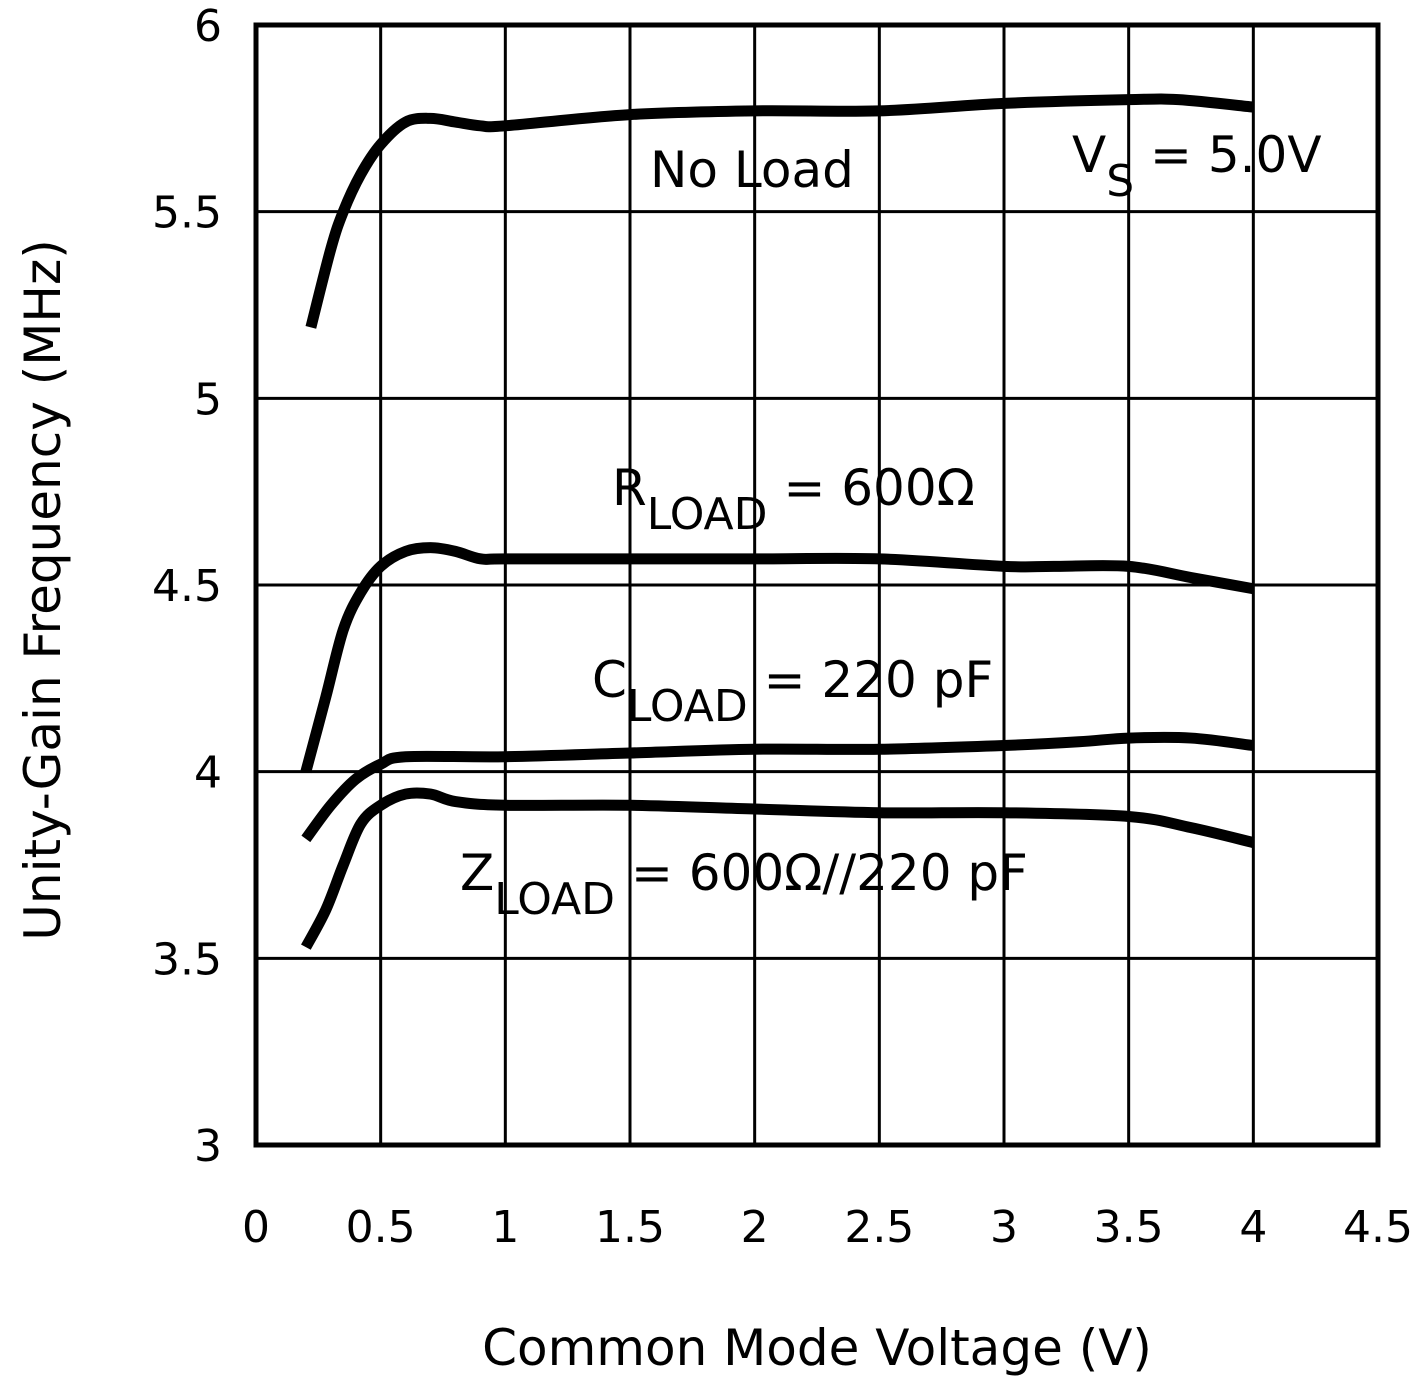  I want to click on y-tick-label: 5, so click(208, 399).